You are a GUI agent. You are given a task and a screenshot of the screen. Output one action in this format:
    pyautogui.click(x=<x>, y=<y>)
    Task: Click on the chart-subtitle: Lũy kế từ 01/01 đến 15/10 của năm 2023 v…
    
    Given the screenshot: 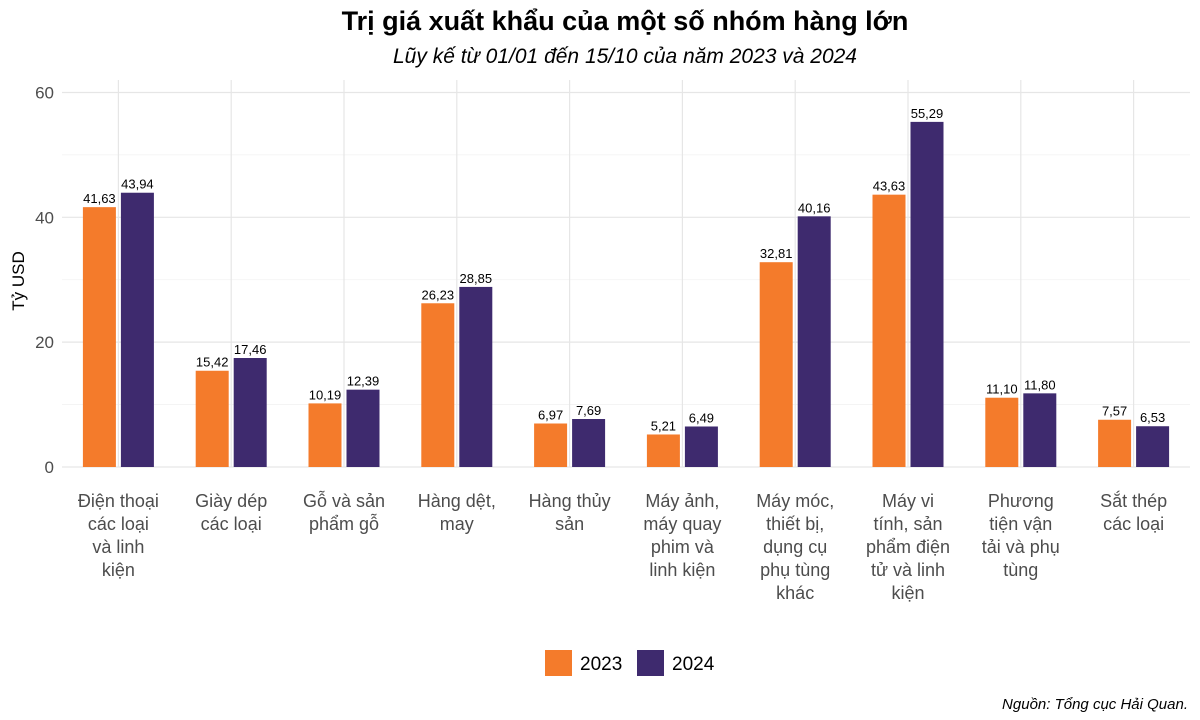 What is the action you would take?
    pyautogui.click(x=625, y=56)
    